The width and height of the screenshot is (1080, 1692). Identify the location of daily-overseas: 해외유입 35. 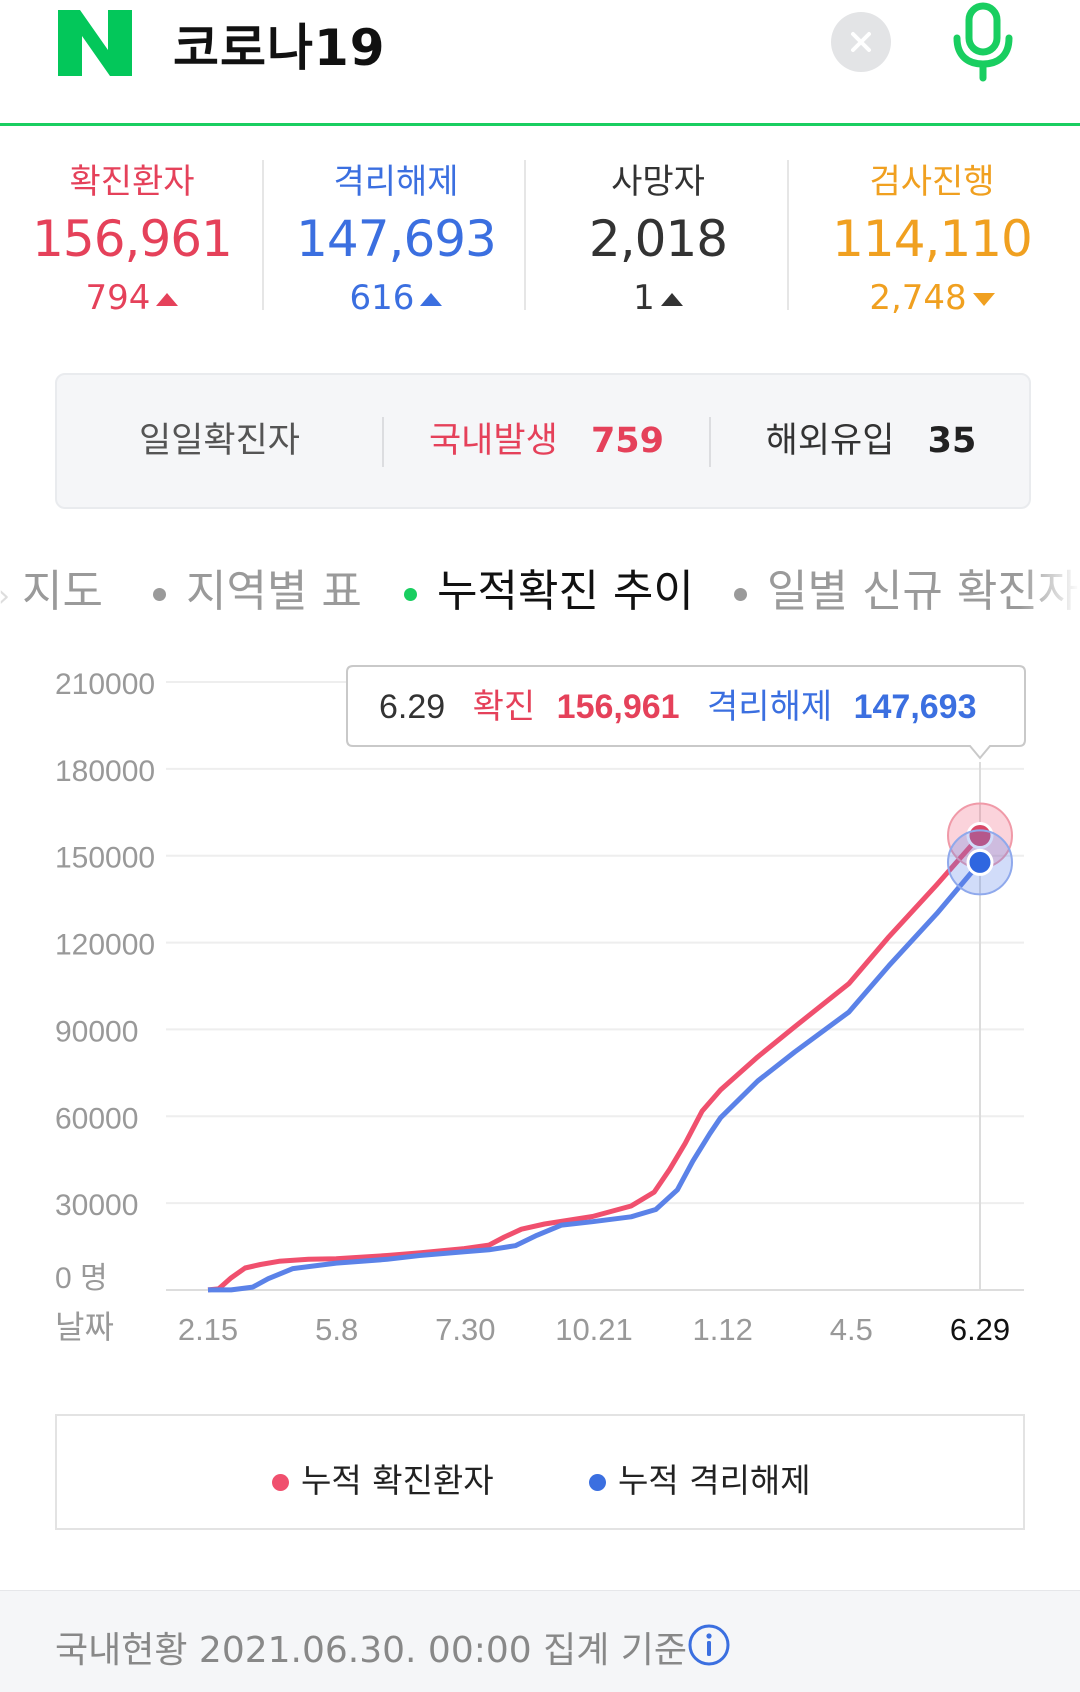
(871, 441).